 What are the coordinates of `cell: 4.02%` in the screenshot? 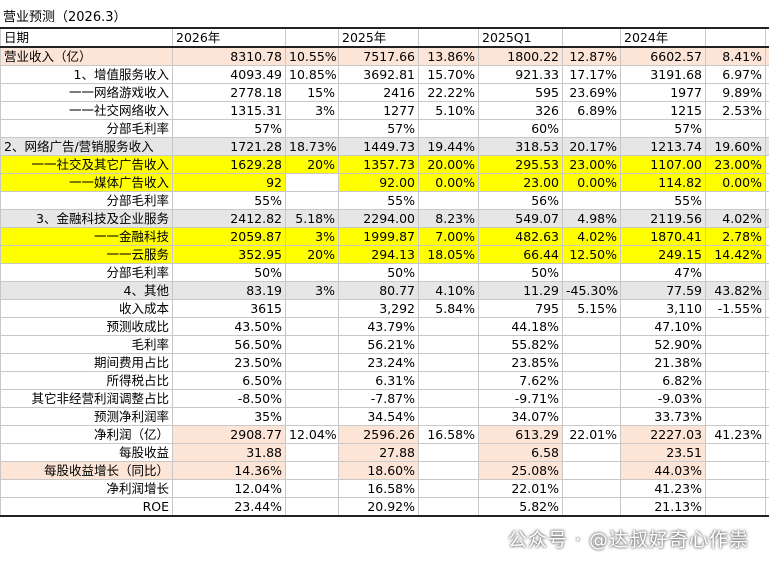 It's located at (591, 236).